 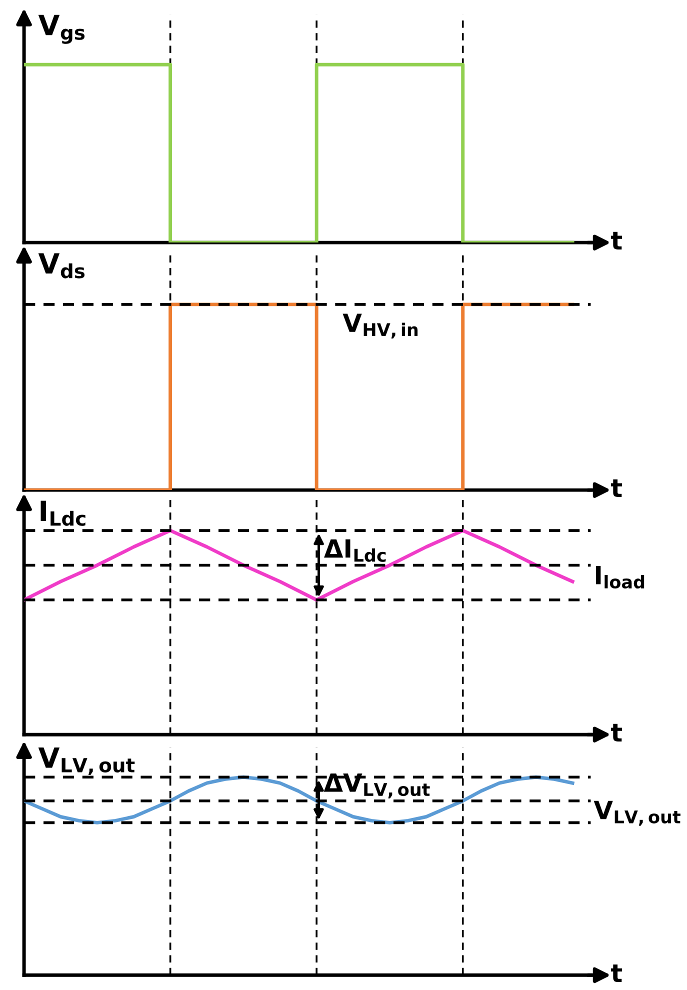 I want to click on ref-line-label: V$_{HV,in}$, so click(x=380, y=326).